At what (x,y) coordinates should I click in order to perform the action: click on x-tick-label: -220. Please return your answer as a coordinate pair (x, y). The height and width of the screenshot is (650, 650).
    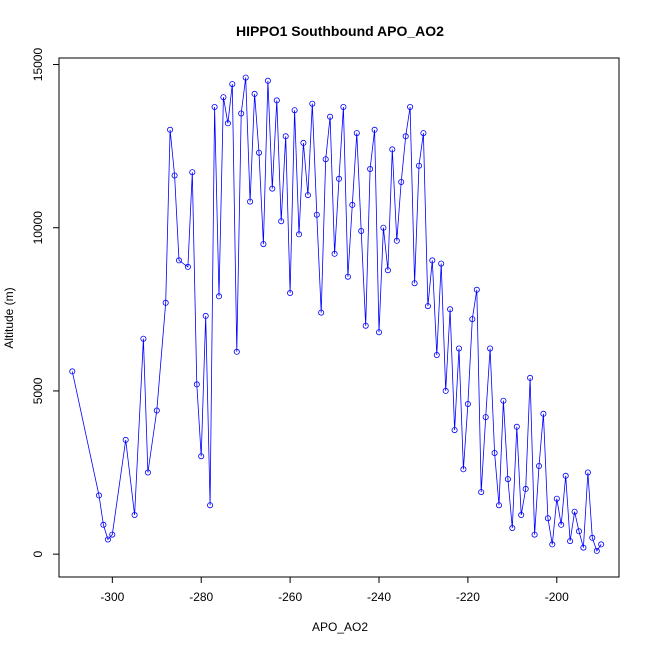
    Looking at the image, I should click on (468, 597).